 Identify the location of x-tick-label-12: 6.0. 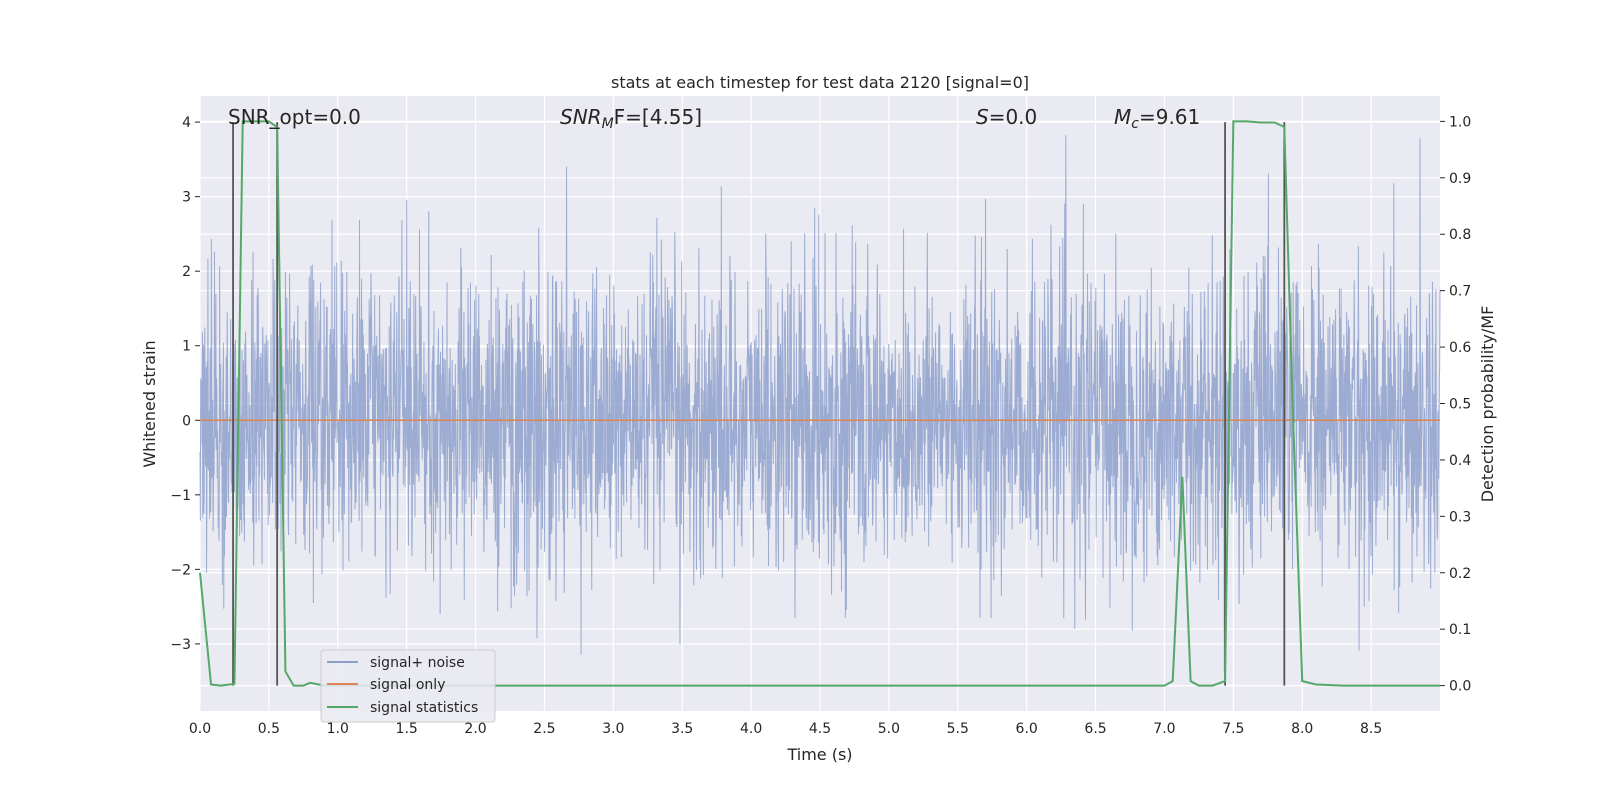
(1027, 729).